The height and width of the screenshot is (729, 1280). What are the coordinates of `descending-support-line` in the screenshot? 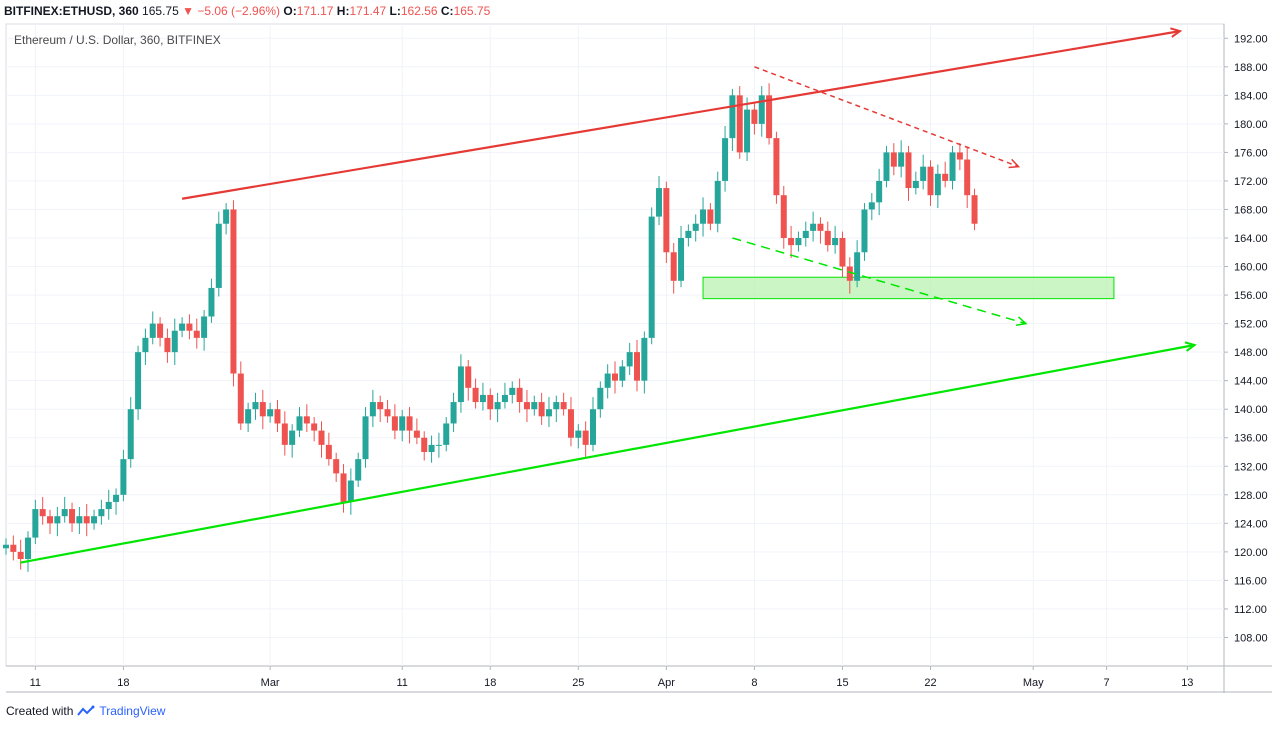 It's located at (879, 281).